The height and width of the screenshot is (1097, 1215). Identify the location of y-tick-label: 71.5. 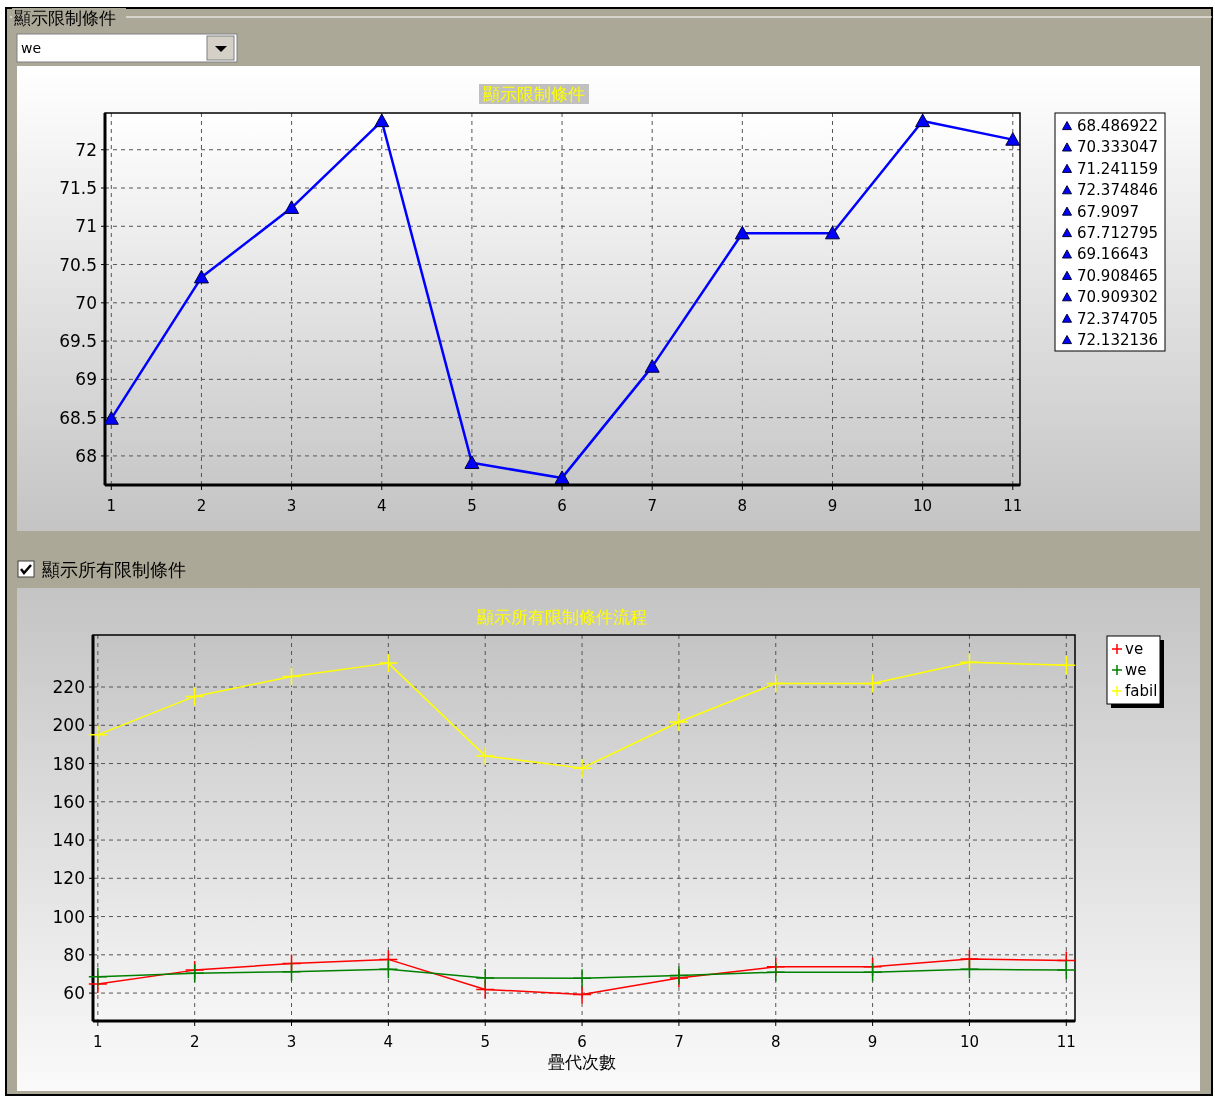
(78, 188).